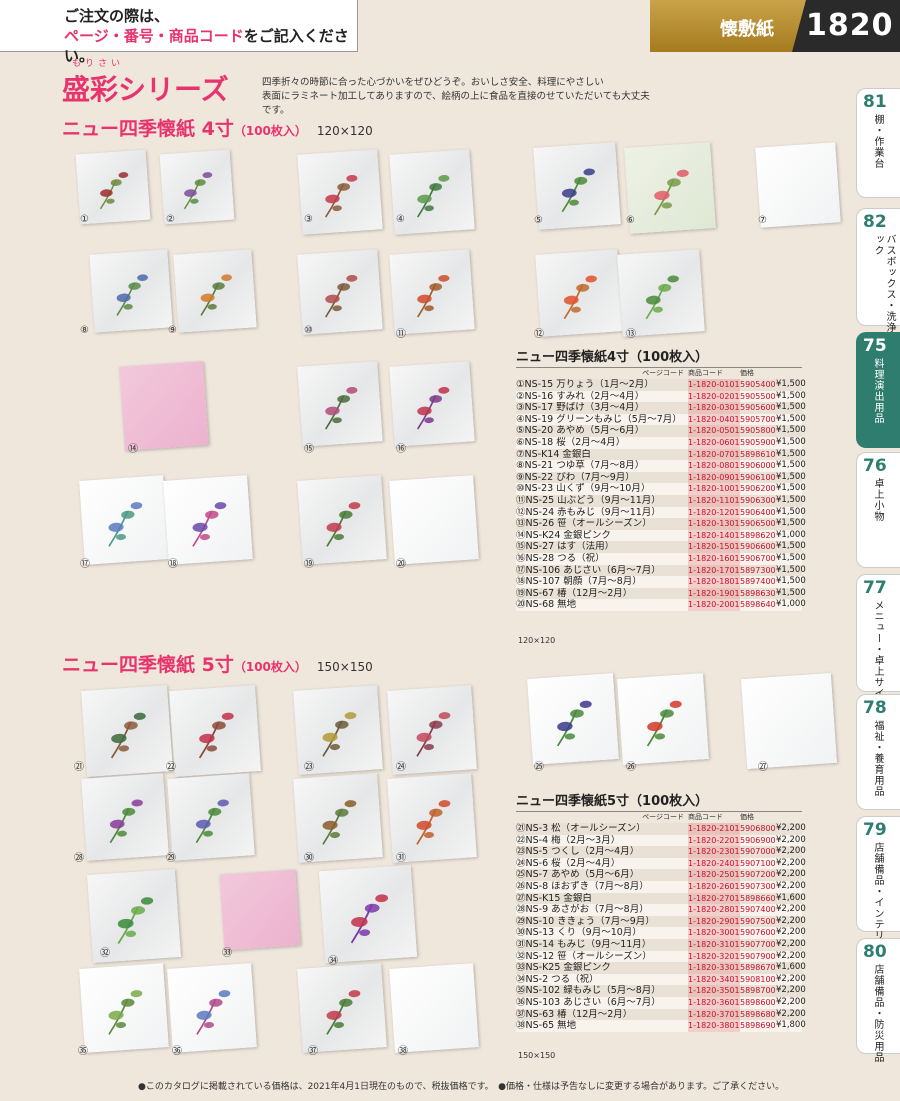 The image size is (900, 1101). I want to click on item-name: ㉗NS-K15 金銀白, so click(554, 898).